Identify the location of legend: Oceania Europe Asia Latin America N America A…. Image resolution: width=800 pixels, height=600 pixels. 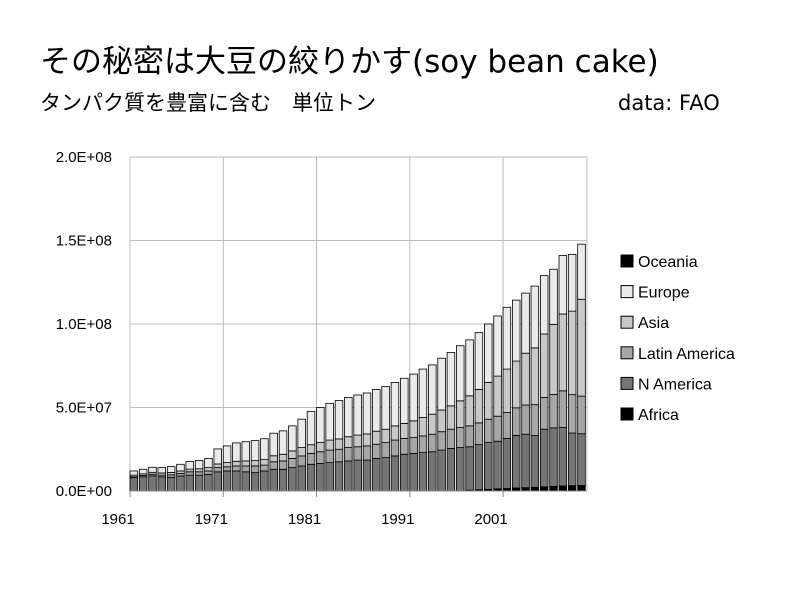
(677, 339).